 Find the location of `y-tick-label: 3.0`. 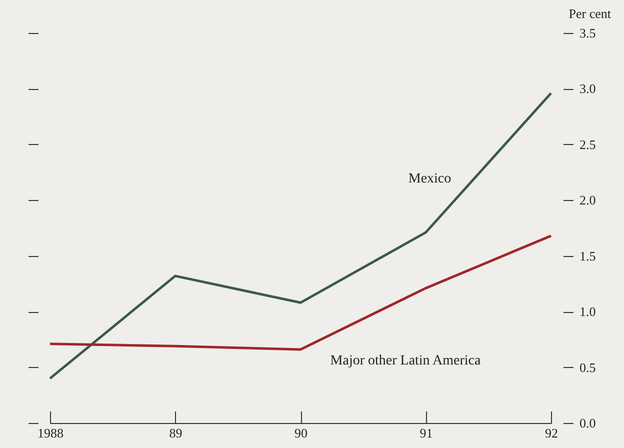

y-tick-label: 3.0 is located at coordinates (588, 88).